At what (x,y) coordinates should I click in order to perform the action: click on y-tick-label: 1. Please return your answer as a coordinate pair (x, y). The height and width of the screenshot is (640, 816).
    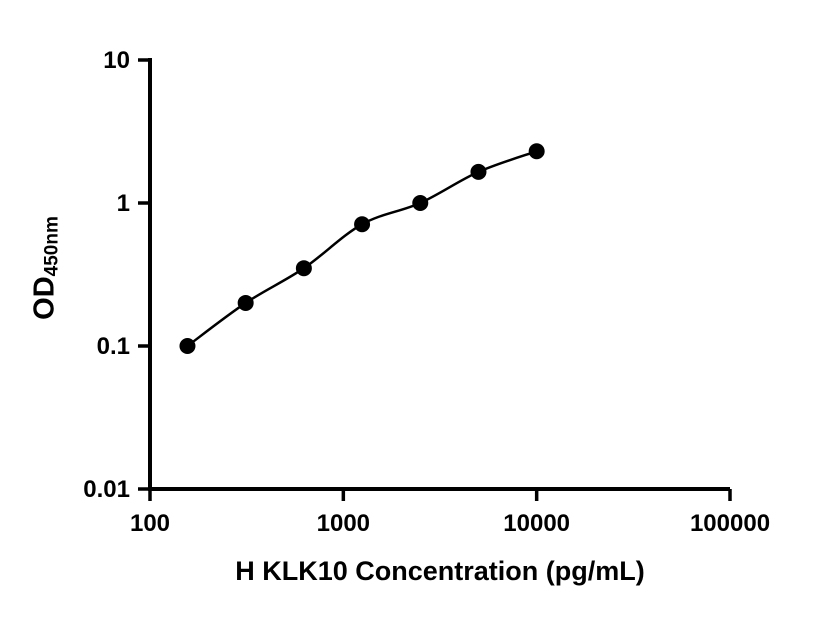
    Looking at the image, I should click on (123, 203).